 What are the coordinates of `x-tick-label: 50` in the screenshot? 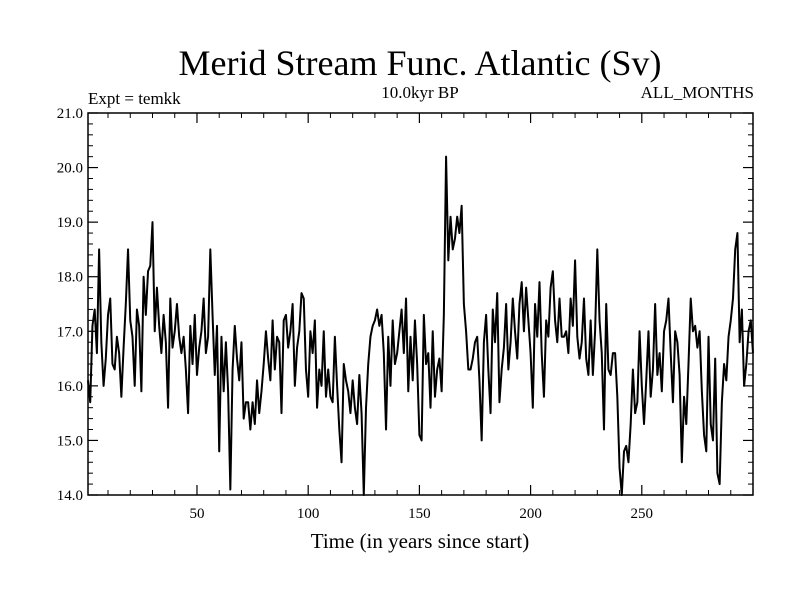 It's located at (196, 514).